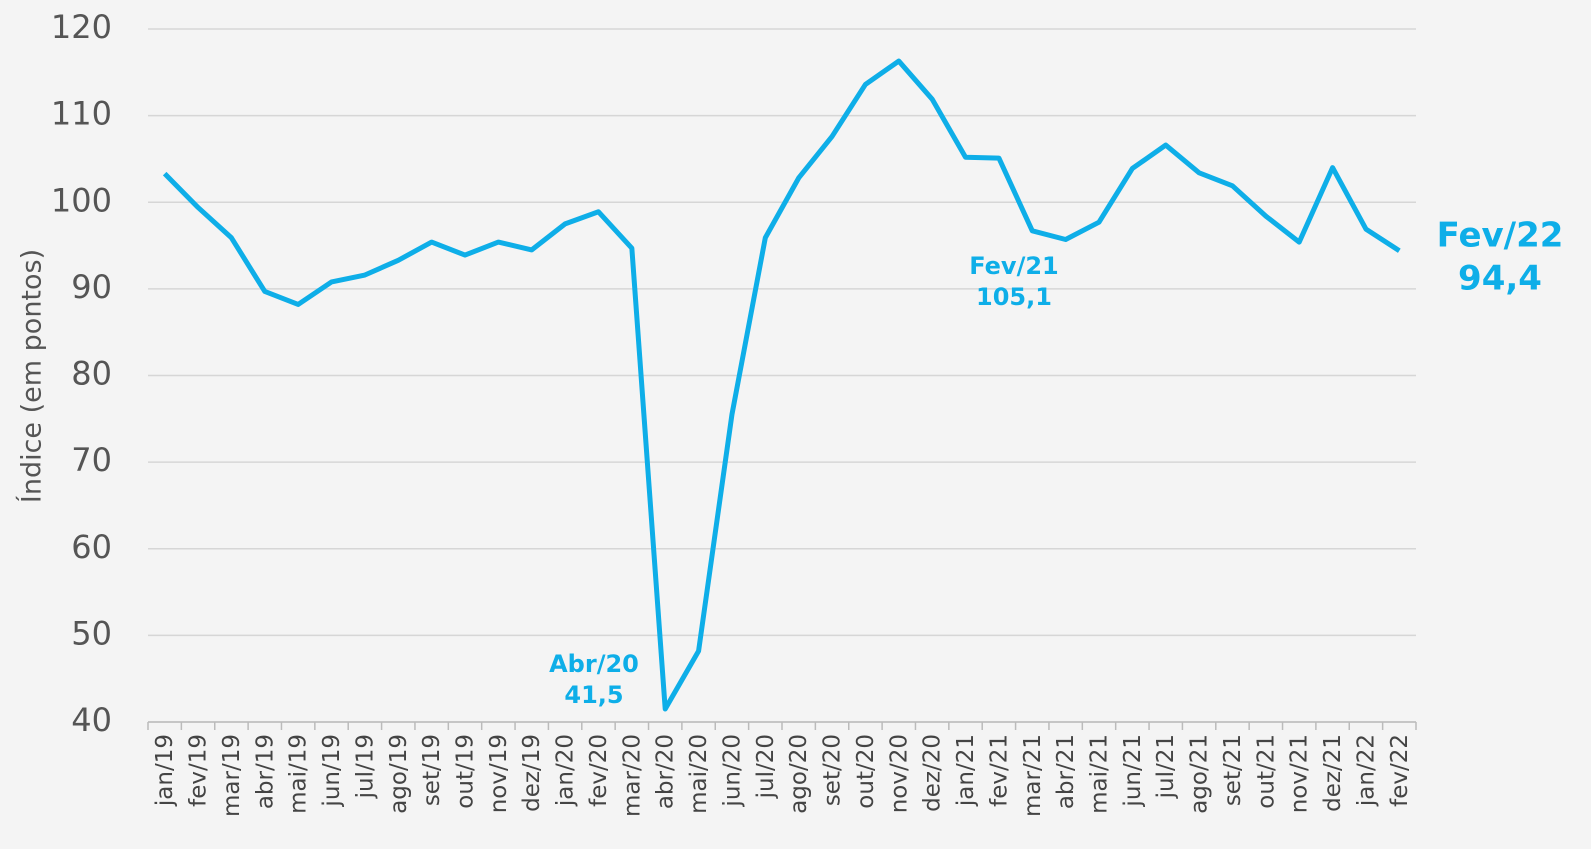  Describe the element at coordinates (599, 770) in the screenshot. I see `x-tick-label: fev/20` at that location.